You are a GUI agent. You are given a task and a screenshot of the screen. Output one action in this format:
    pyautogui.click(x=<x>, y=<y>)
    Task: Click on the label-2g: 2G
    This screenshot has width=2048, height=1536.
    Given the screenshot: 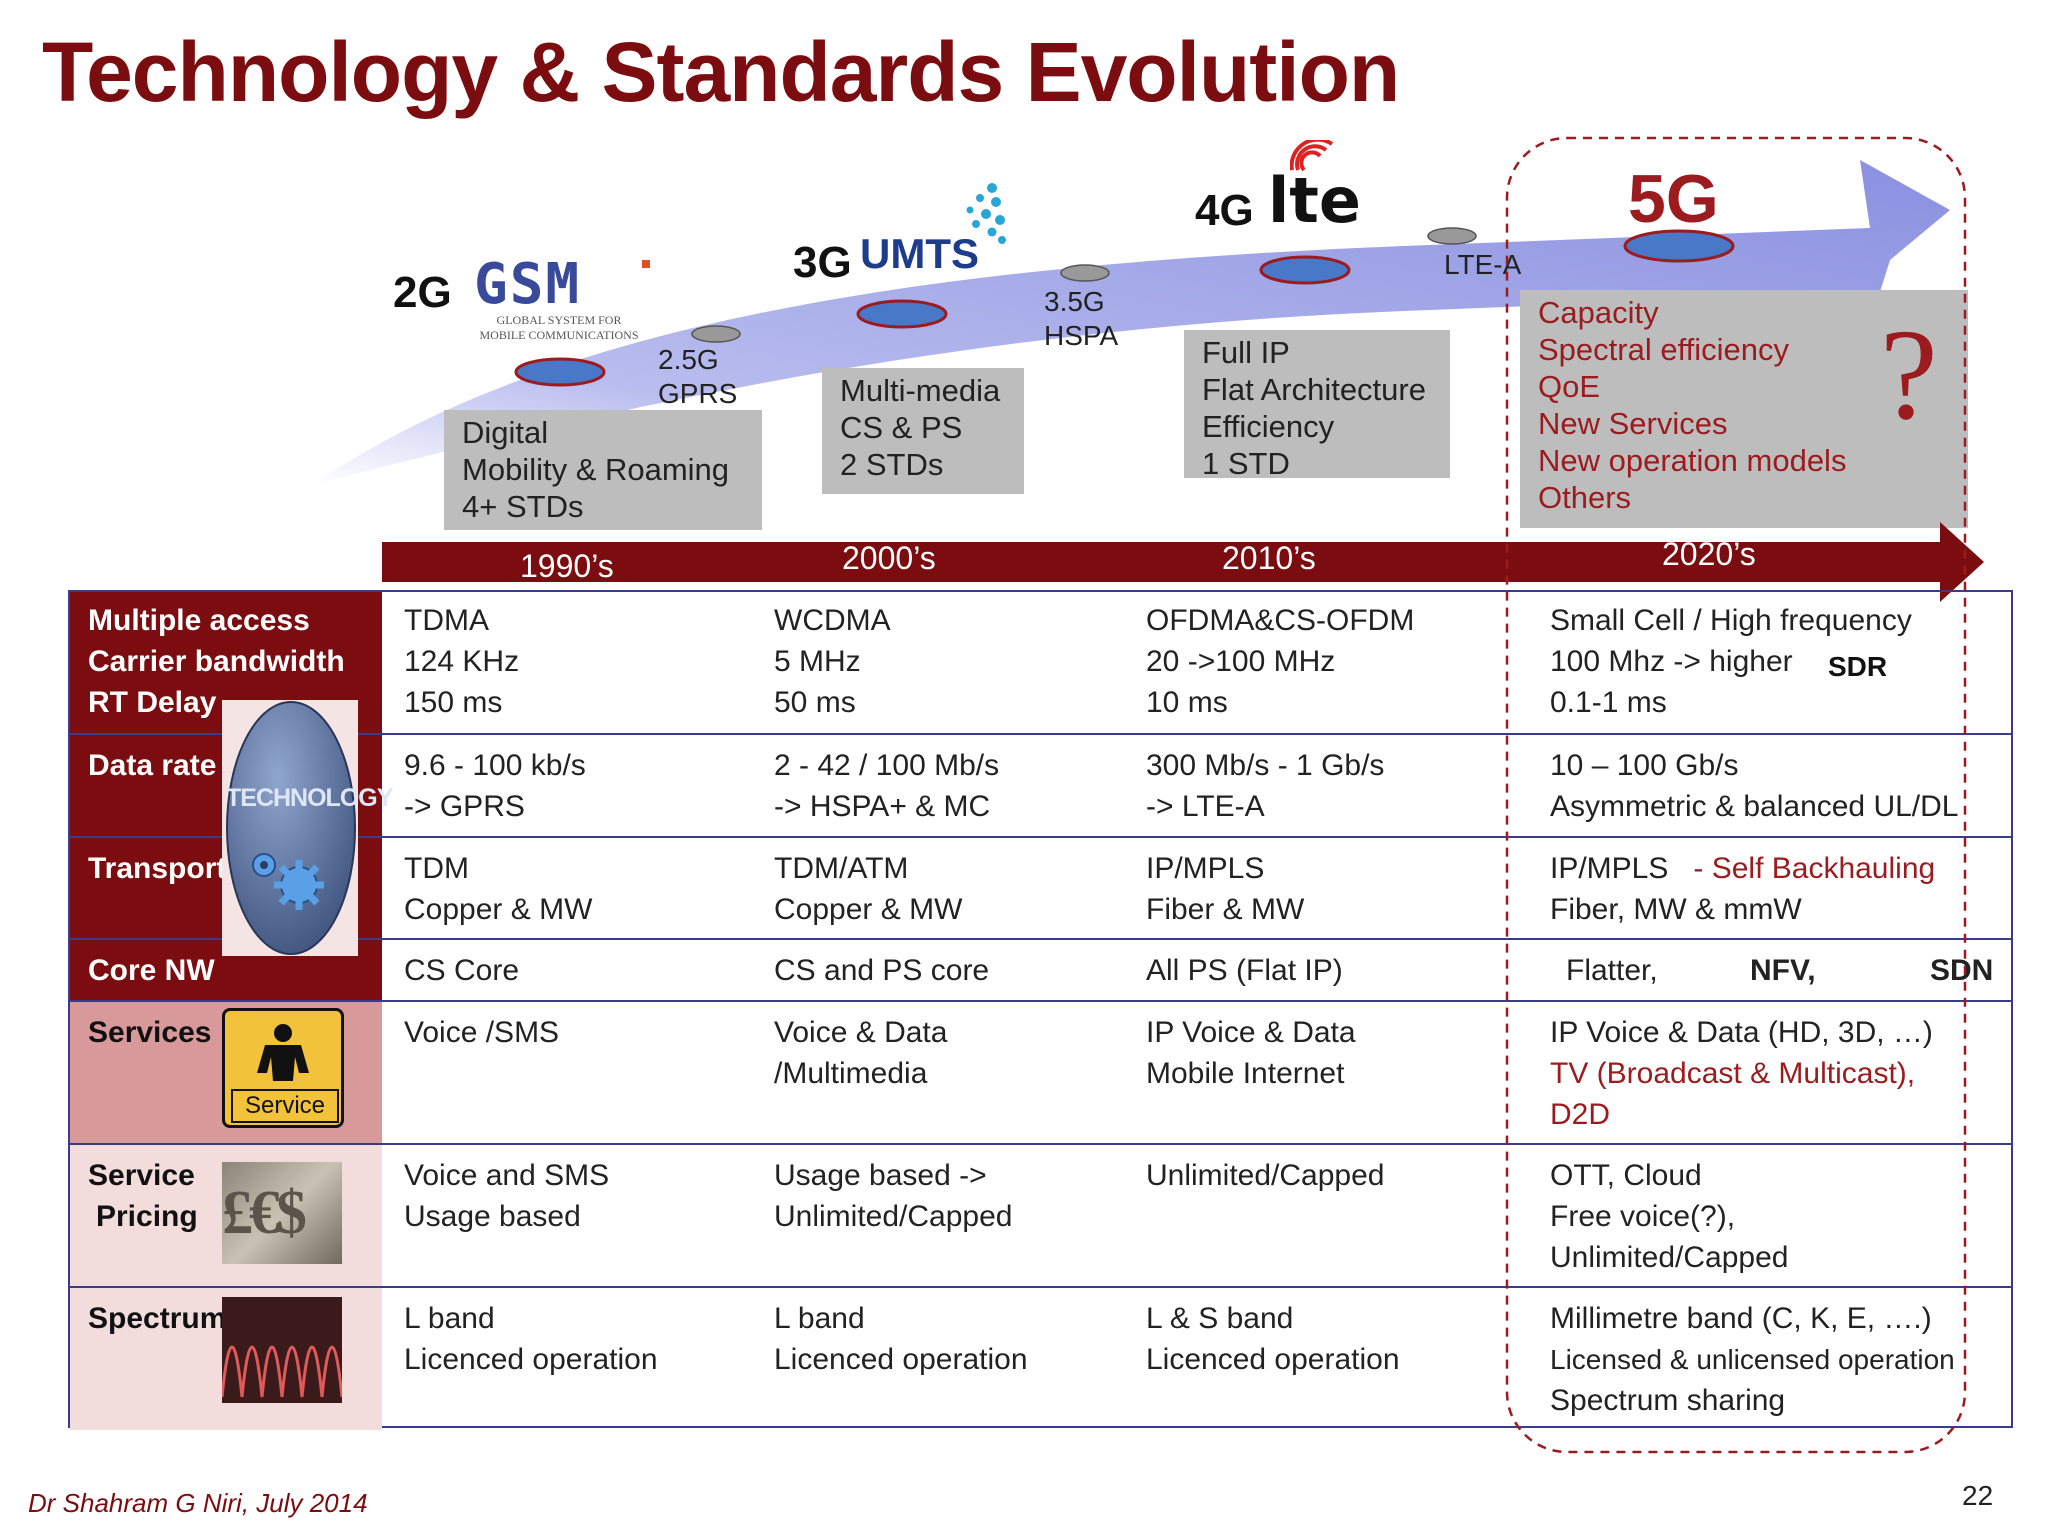 What is the action you would take?
    pyautogui.click(x=422, y=292)
    